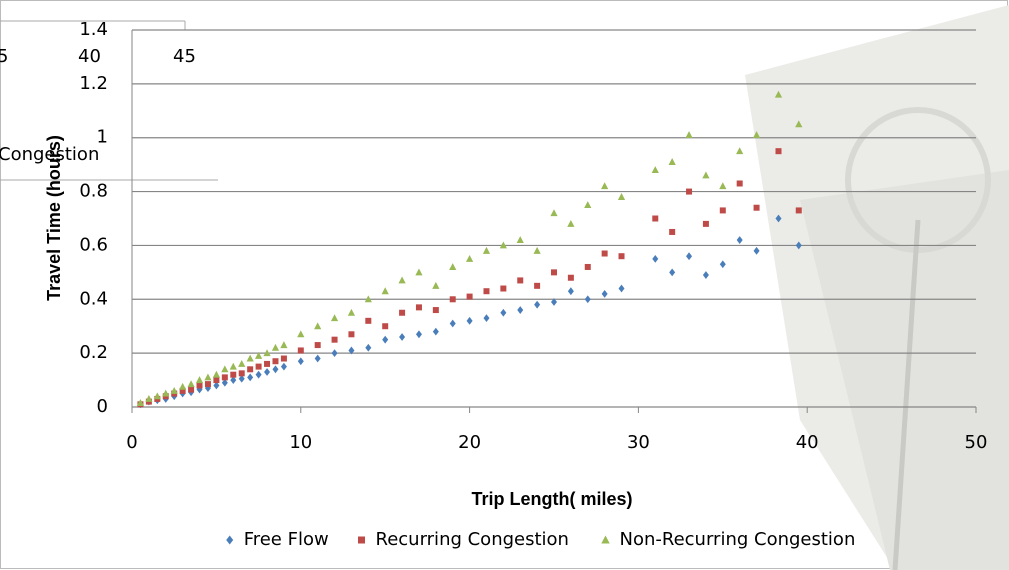  What do you see at coordinates (93, 191) in the screenshot?
I see `y-tick-label: 0.8` at bounding box center [93, 191].